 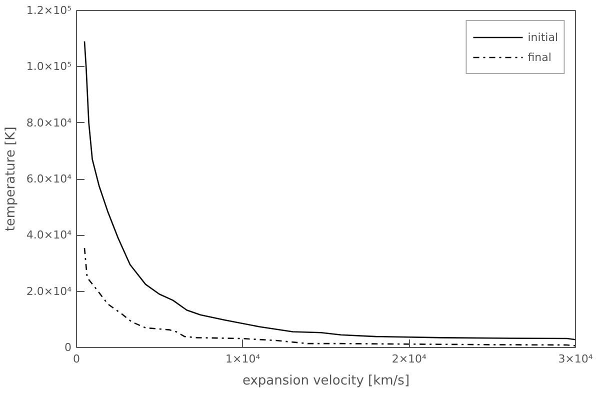 I want to click on x-tick-label: 2×10⁴, so click(x=410, y=359).